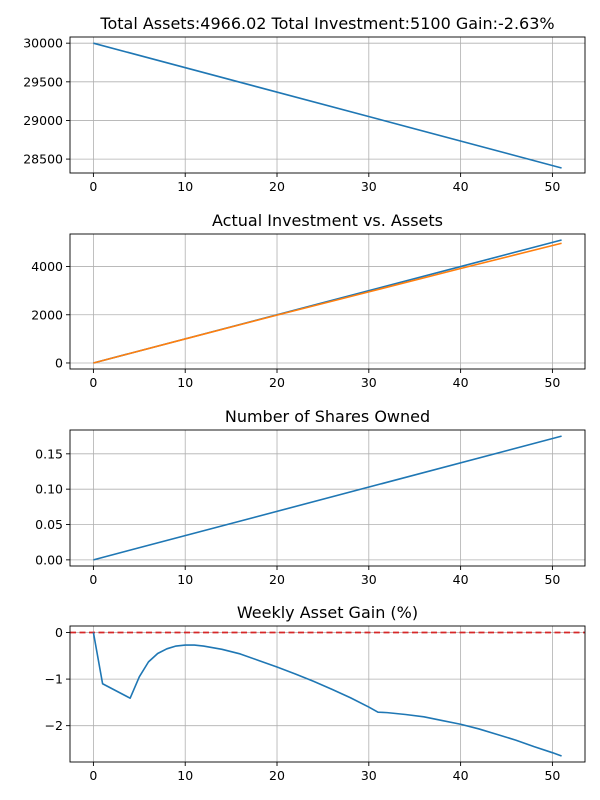  Describe the element at coordinates (43, 43) in the screenshot. I see `y-tick-label: 30000` at that location.